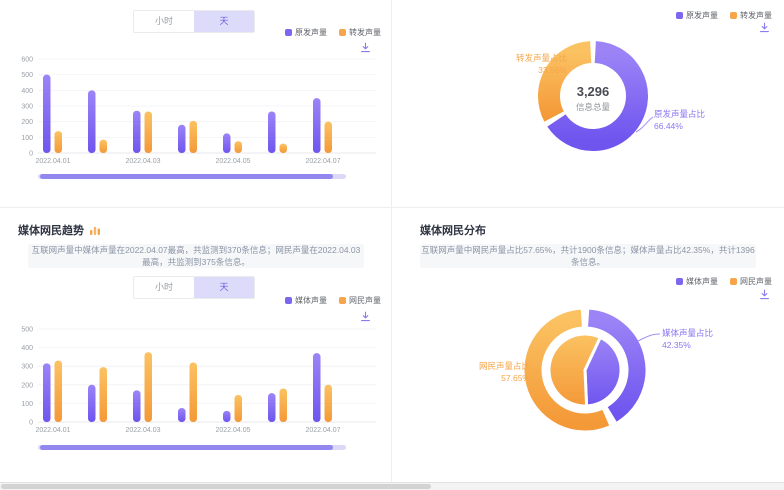 This screenshot has width=784, height=490. Describe the element at coordinates (709, 339) in the screenshot. I see `callout-media-share: 媒体声量占比 42.35%` at that location.